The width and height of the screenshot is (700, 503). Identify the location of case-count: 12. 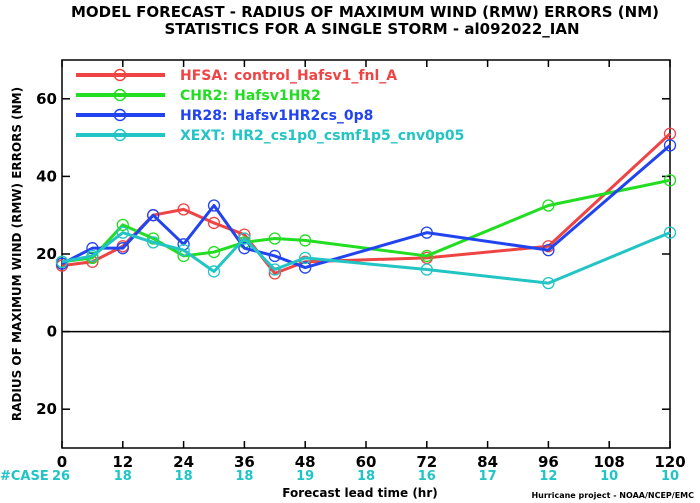
(548, 476).